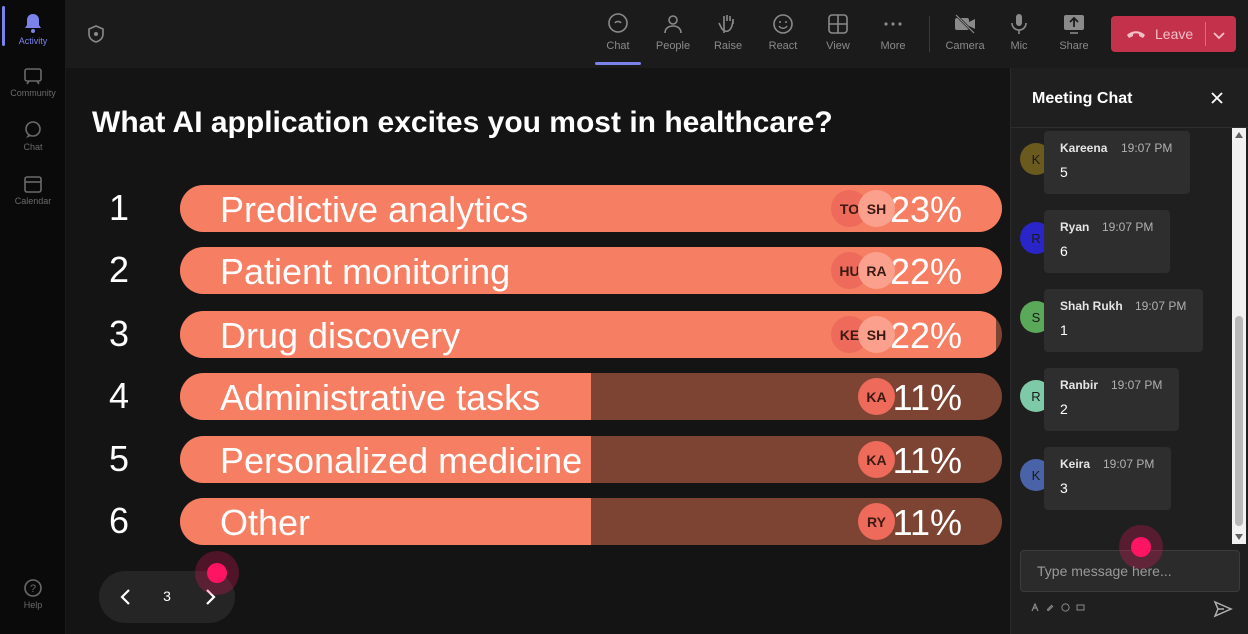 The width and height of the screenshot is (1248, 634). What do you see at coordinates (1107, 478) in the screenshot?
I see `message-bubble: Keira 19:07 PM 3` at bounding box center [1107, 478].